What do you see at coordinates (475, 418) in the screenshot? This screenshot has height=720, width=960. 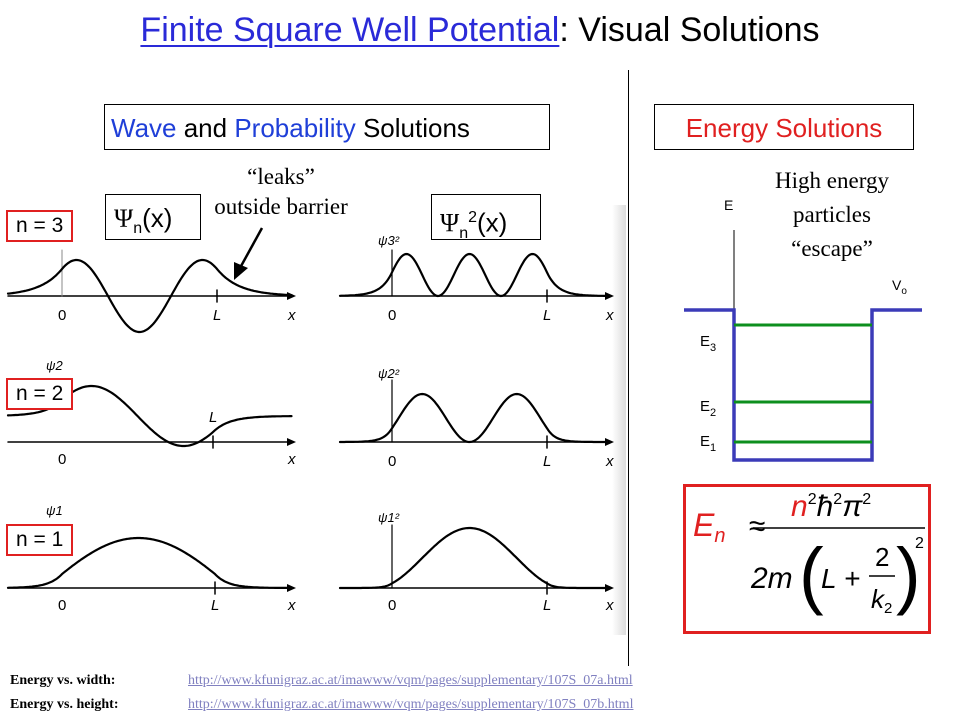 I see `prob2-curve` at bounding box center [475, 418].